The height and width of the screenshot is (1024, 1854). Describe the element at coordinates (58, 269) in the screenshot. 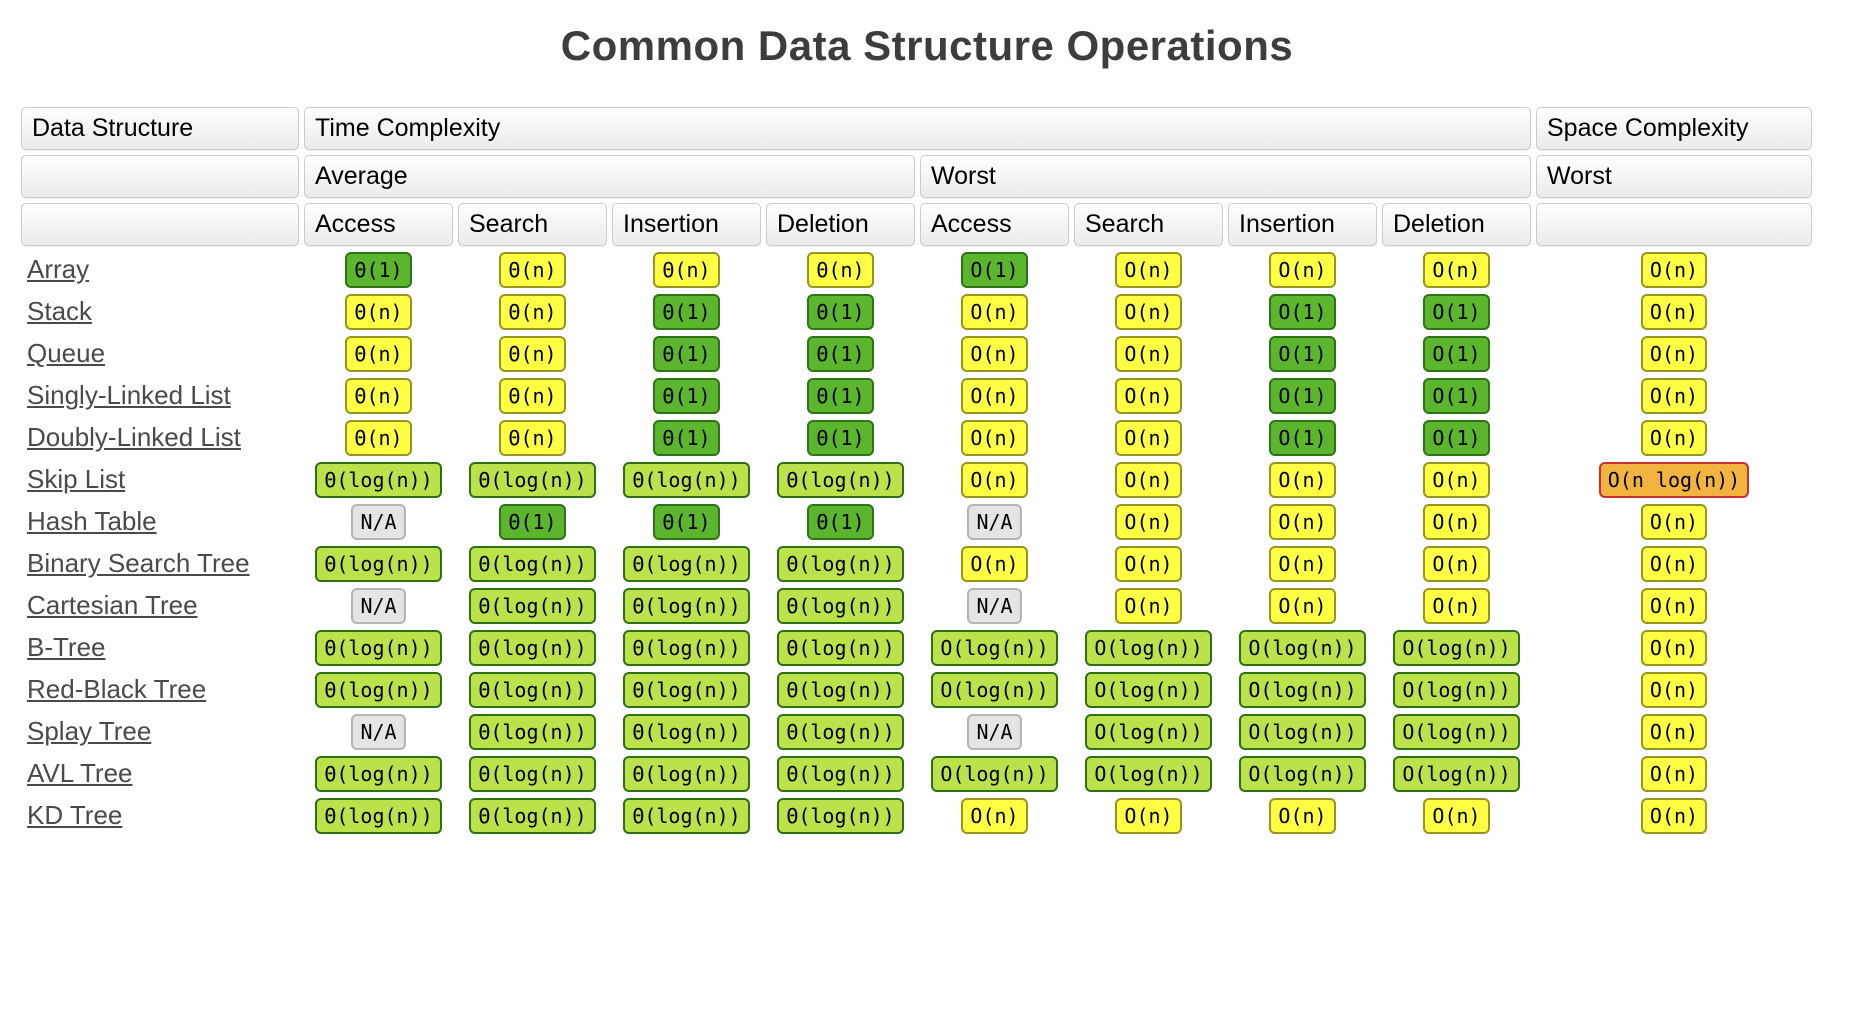

I see `row-link-array: Array` at that location.